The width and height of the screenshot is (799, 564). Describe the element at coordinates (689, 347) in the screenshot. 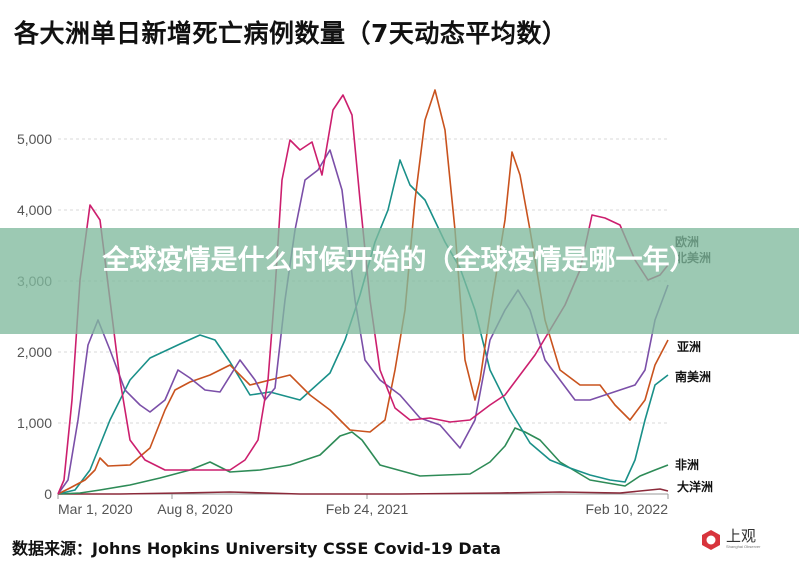

I see `label-asia: 亚洲` at that location.